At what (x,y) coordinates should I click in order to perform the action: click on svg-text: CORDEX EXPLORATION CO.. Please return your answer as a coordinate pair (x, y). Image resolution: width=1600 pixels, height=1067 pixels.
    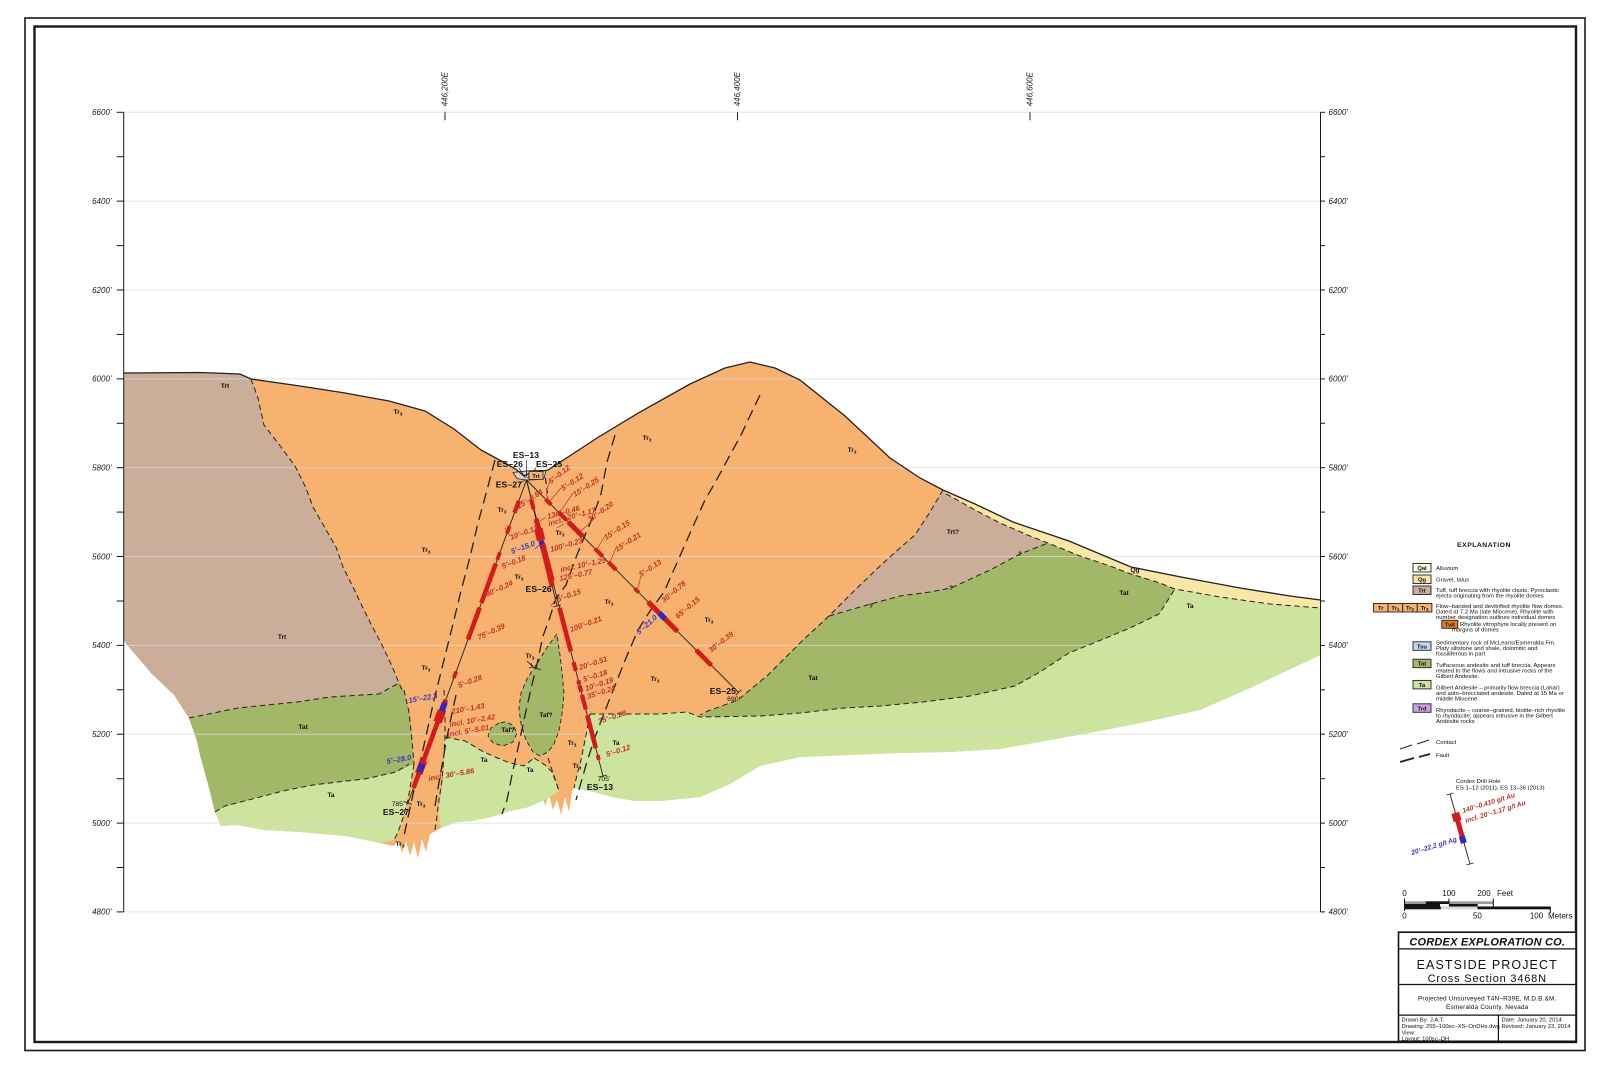
    Looking at the image, I should click on (1487, 943).